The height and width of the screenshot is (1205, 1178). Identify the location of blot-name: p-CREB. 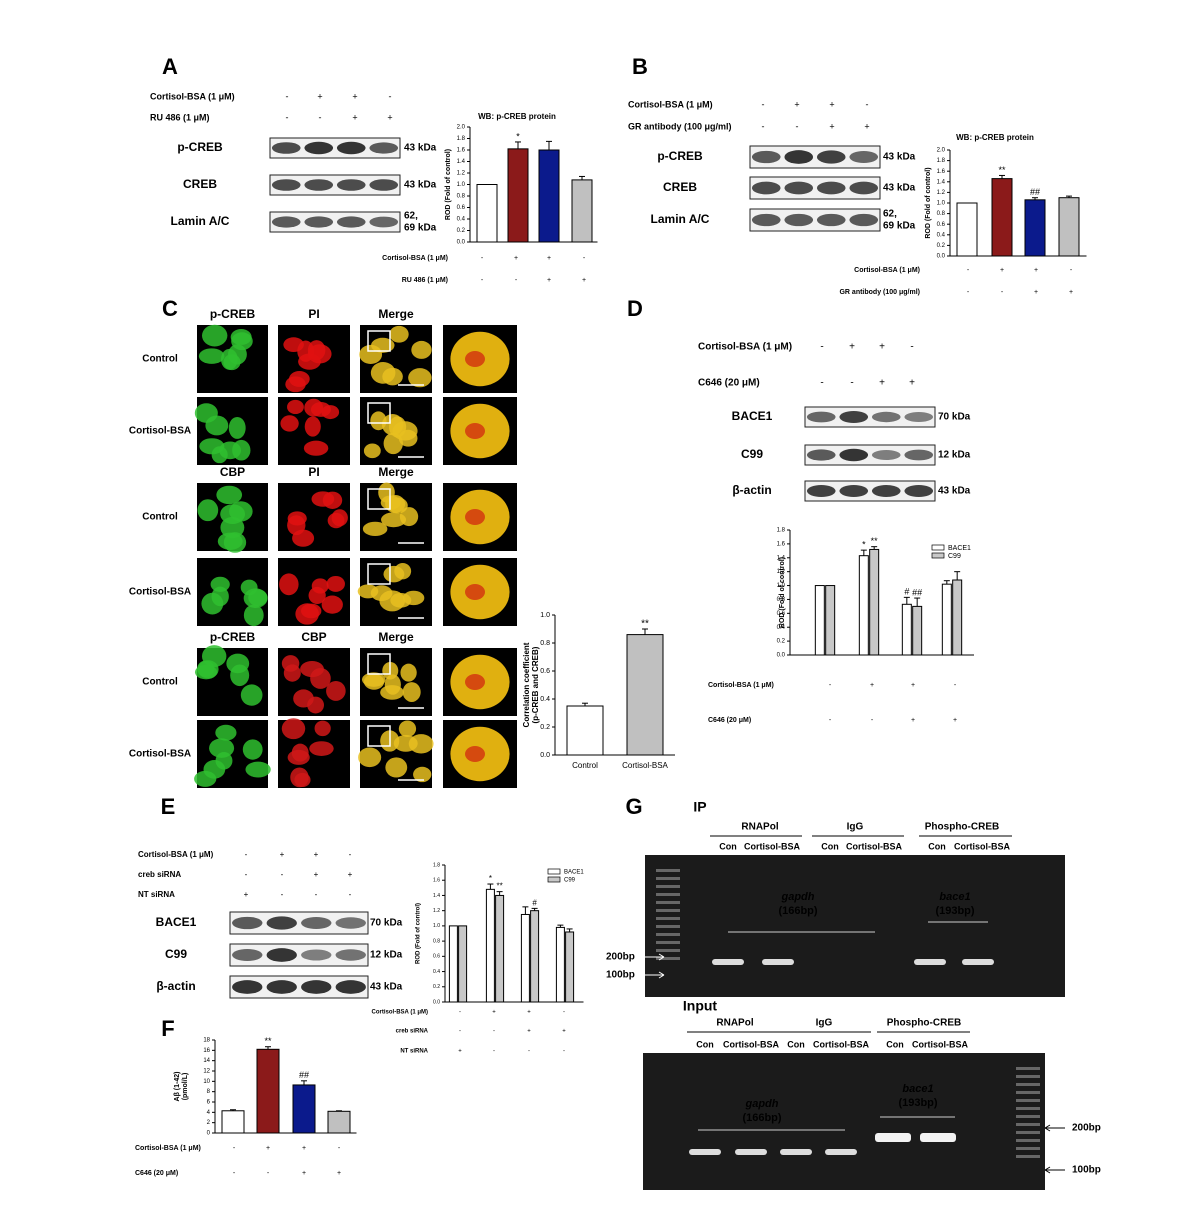
(200, 147).